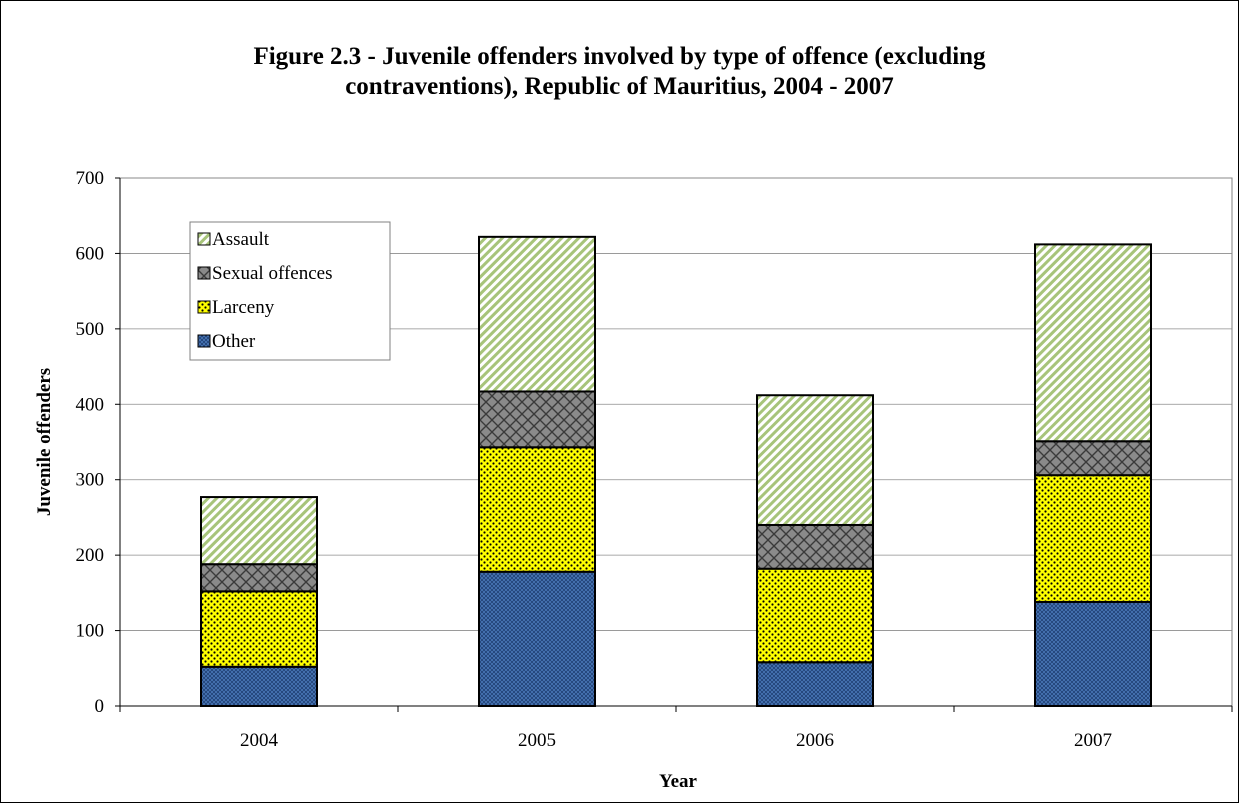  Describe the element at coordinates (1093, 343) in the screenshot. I see `bar-assault-2007` at that location.